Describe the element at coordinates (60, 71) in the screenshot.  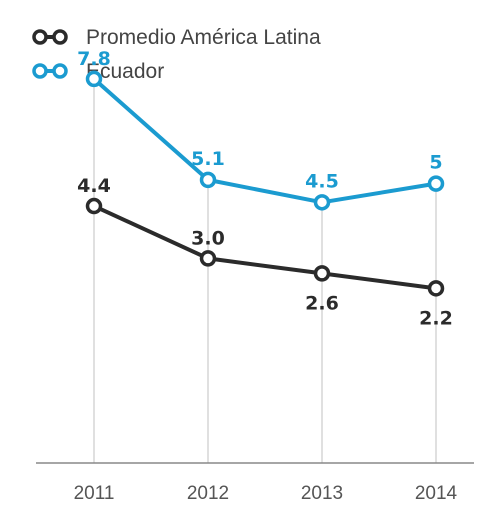
I see `legend-marker-ecuador-right` at that location.